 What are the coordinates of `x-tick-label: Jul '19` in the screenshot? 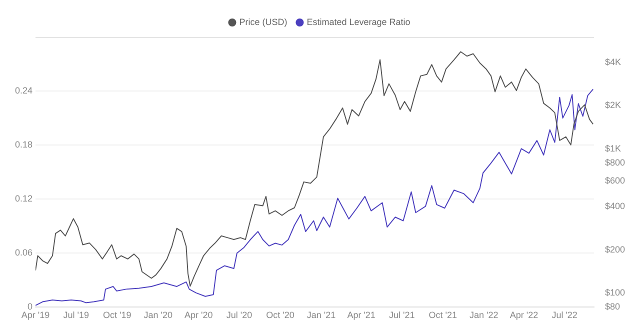 It's located at (76, 315).